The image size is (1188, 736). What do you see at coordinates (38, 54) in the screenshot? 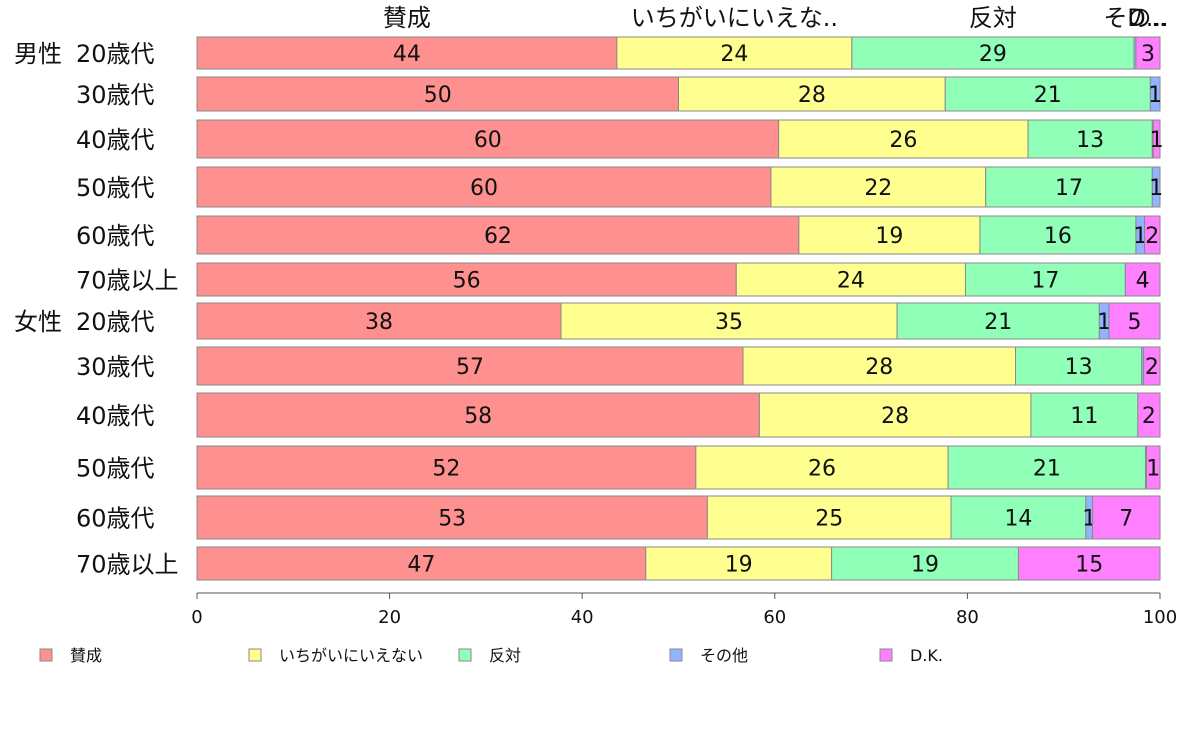
I see `group-label: 男性` at bounding box center [38, 54].